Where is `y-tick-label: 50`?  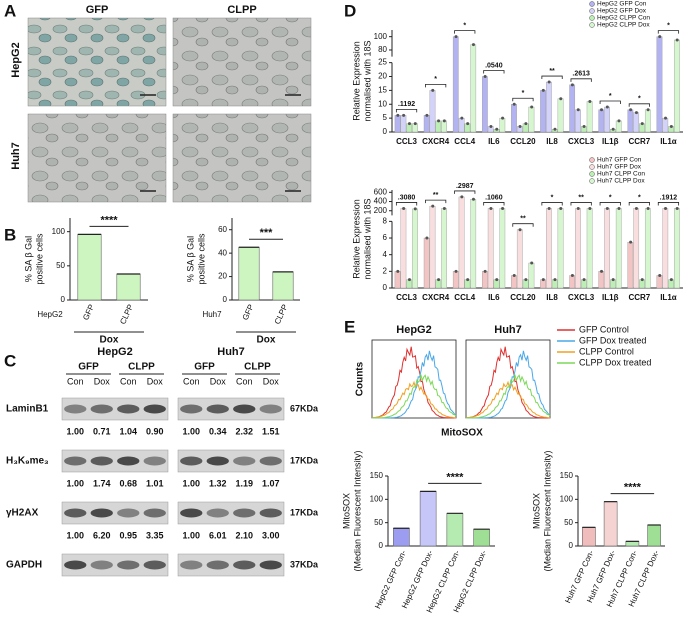
y-tick-label: 50 is located at coordinates (568, 522).